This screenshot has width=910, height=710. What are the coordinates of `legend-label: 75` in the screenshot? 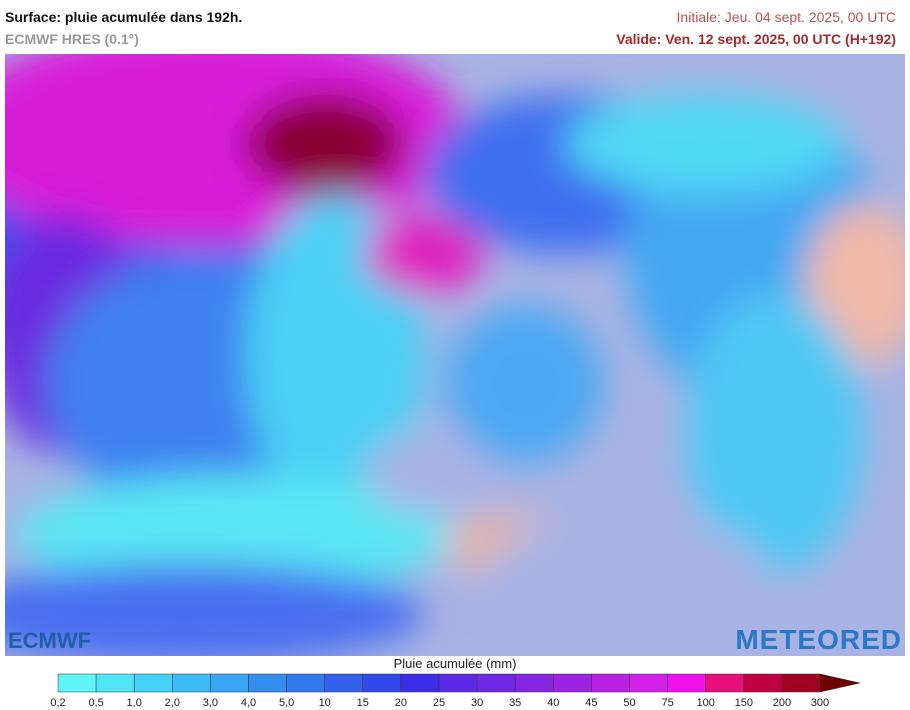 It's located at (667, 703).